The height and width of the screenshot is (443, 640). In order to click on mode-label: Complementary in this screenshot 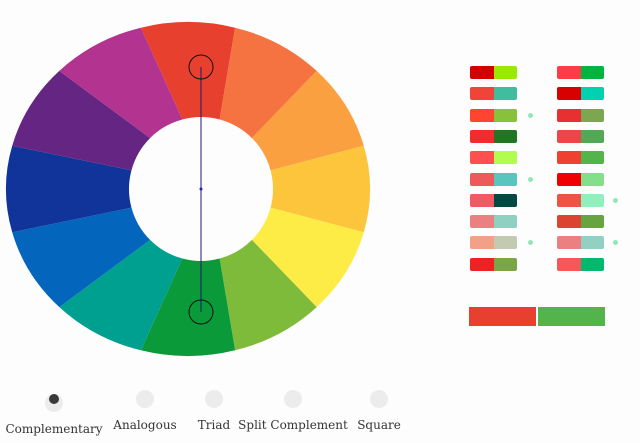, I will do `click(54, 429)`.